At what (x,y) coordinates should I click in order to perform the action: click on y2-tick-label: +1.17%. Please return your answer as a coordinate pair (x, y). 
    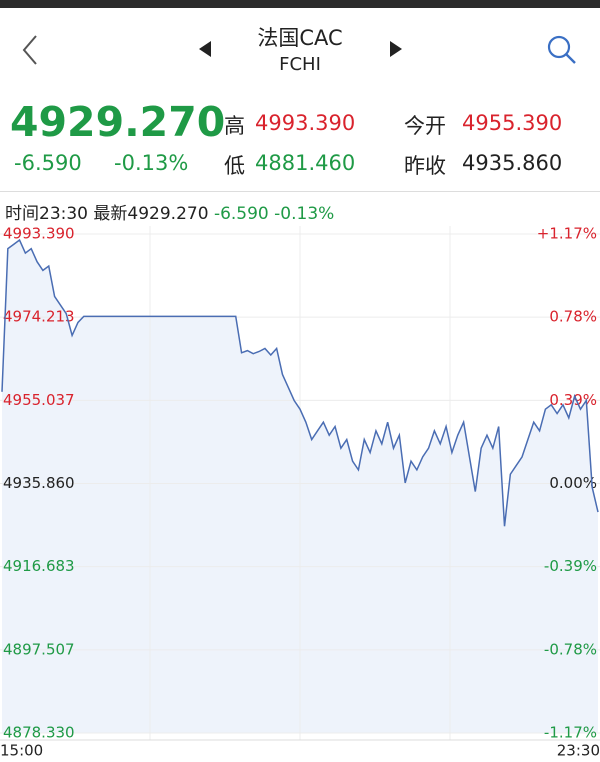
    Looking at the image, I should click on (567, 234).